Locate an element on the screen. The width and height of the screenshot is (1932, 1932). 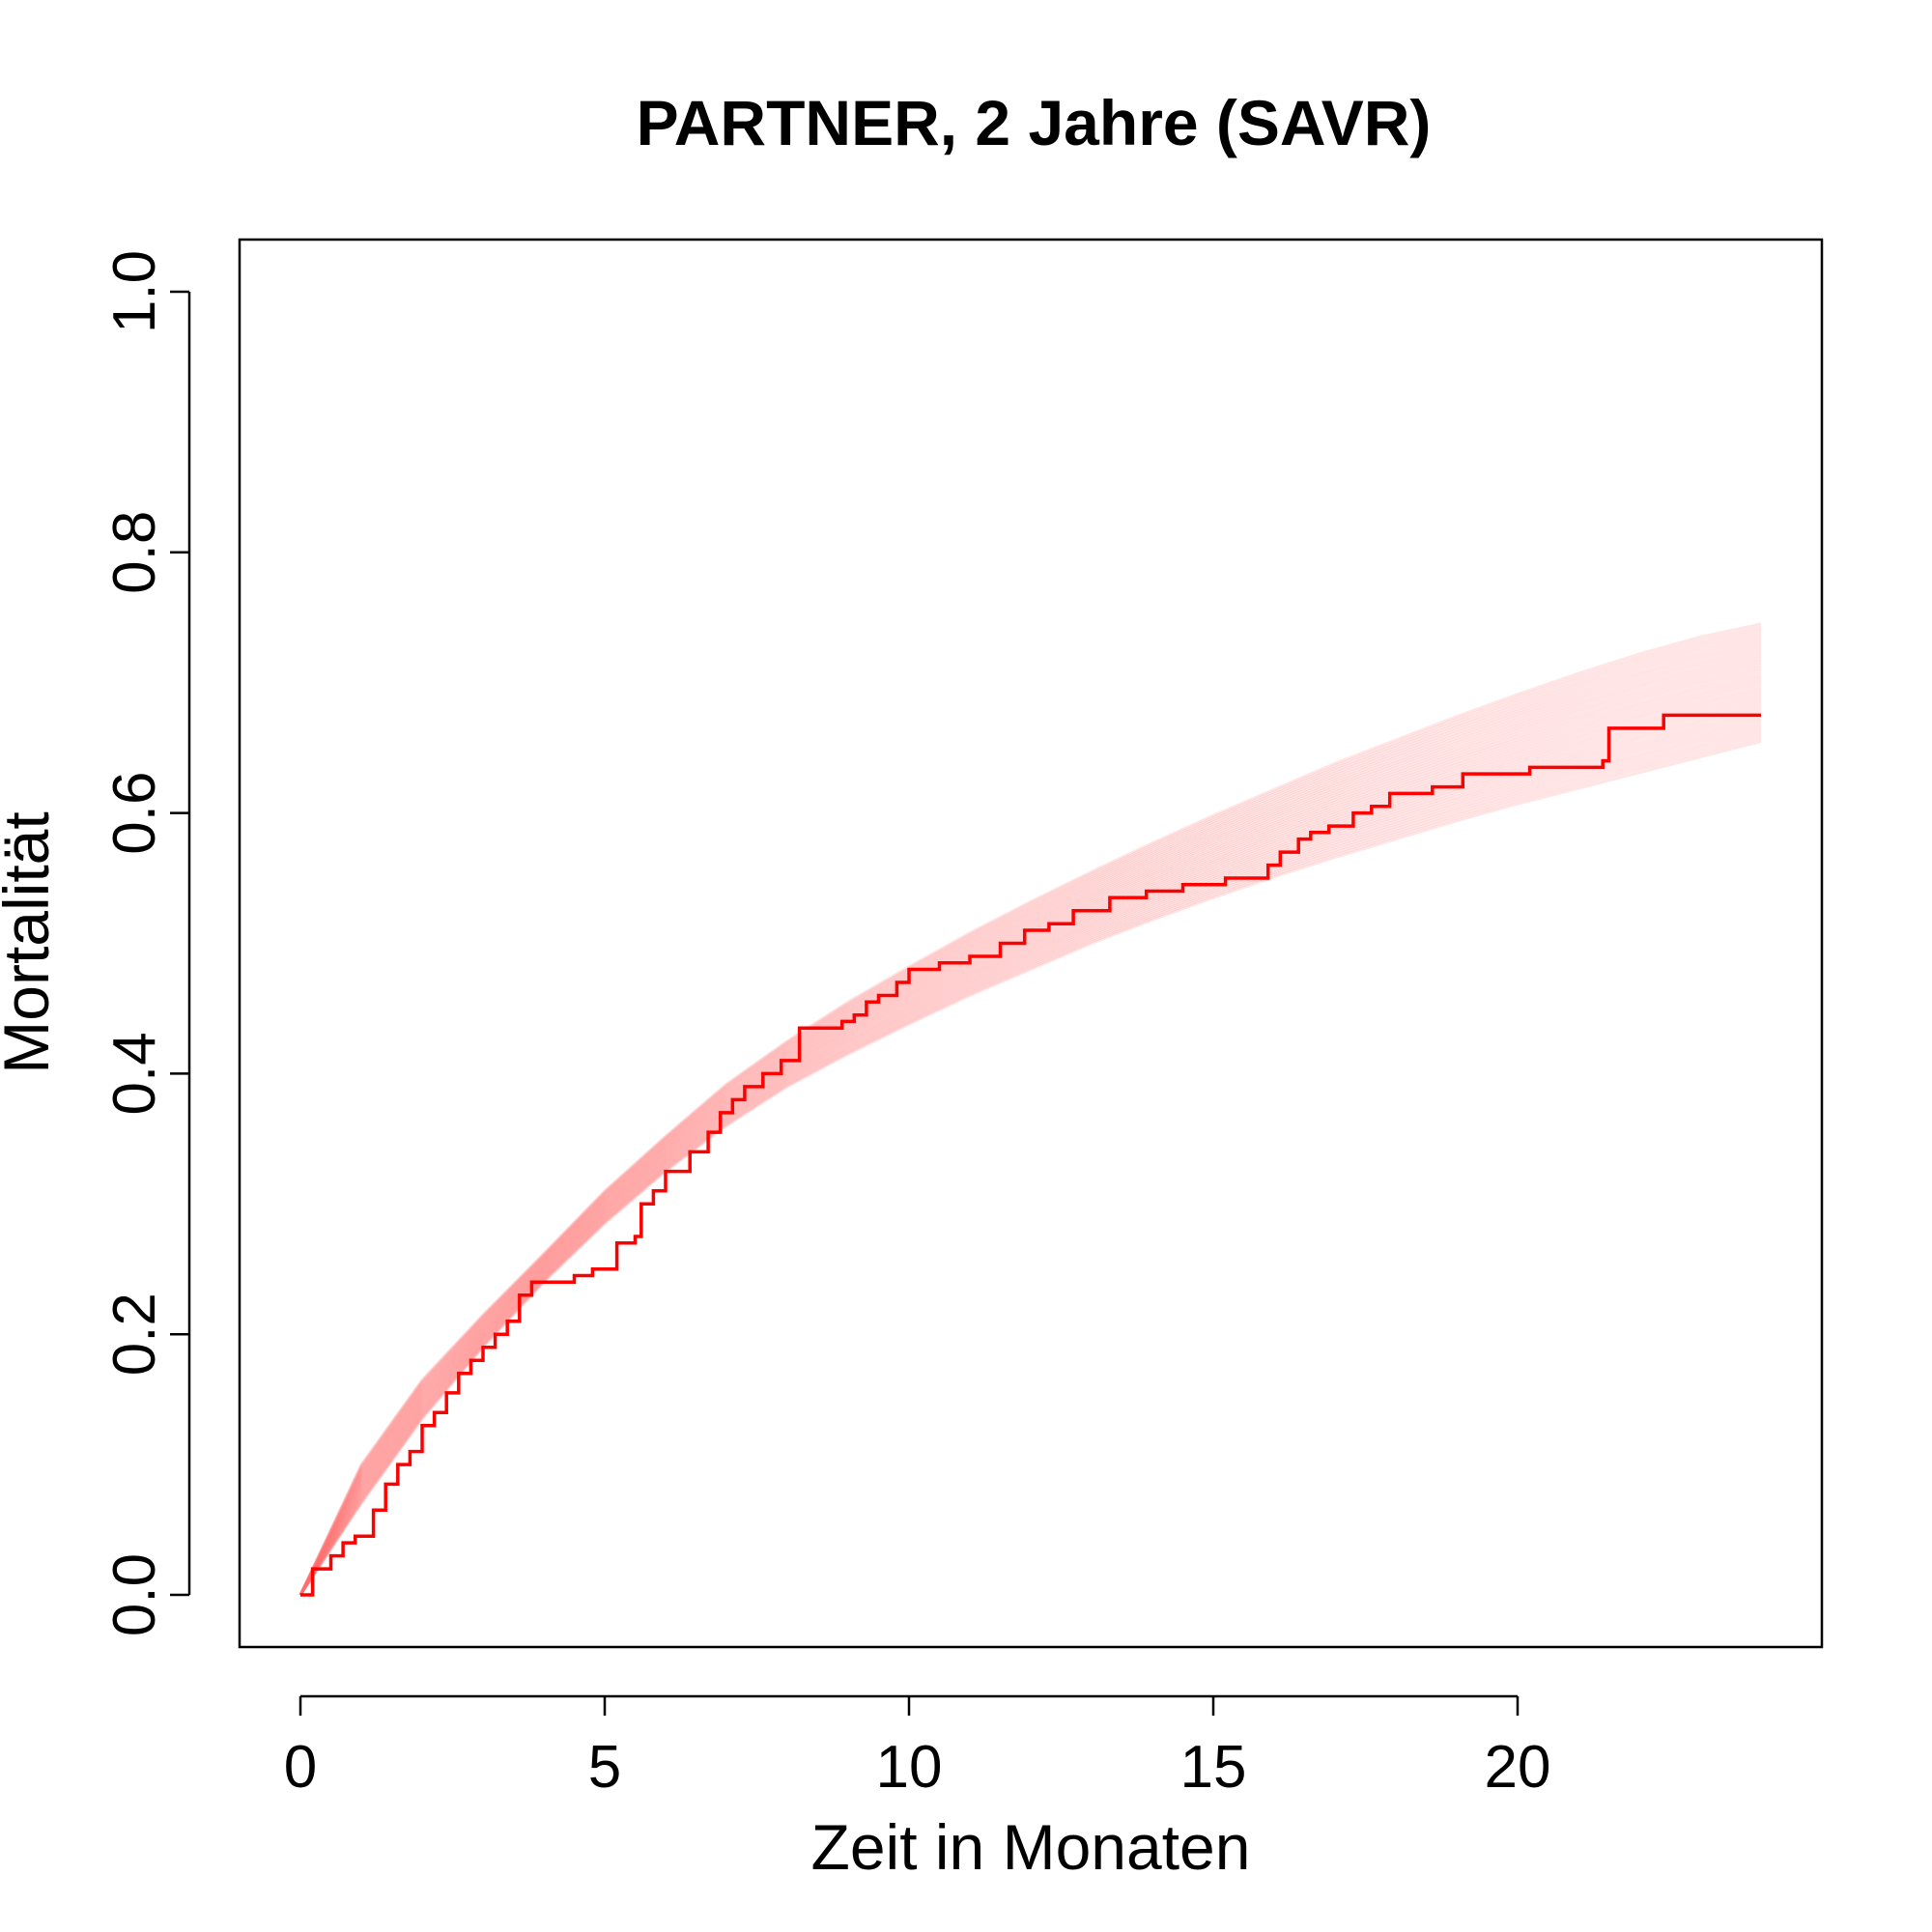
x-tick-label: 15 is located at coordinates (1213, 1767).